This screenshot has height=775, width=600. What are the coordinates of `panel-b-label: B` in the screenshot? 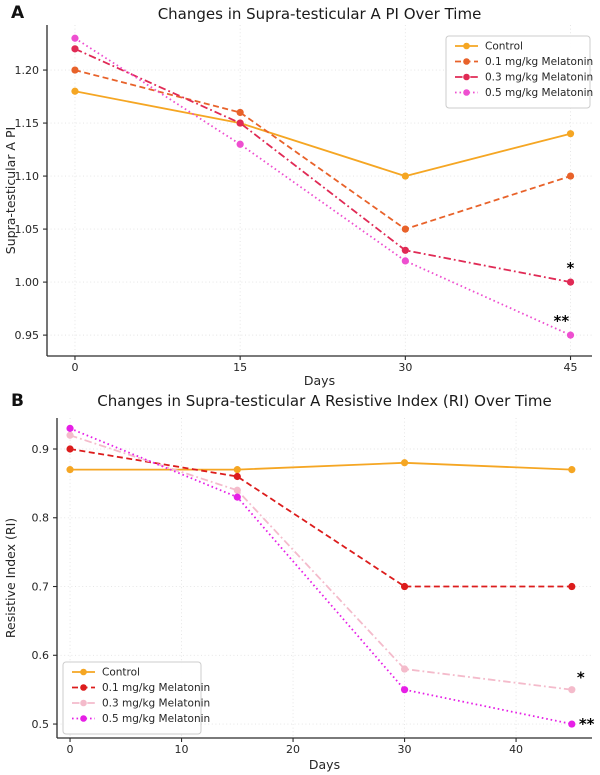 It's located at (17, 401).